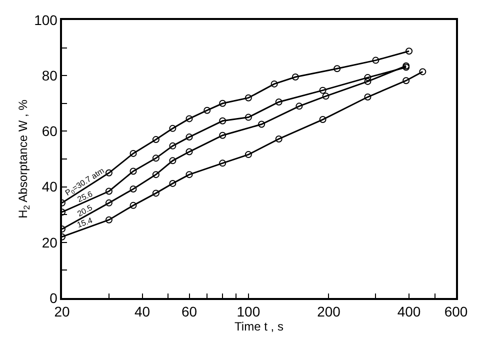 The height and width of the screenshot is (342, 480). What do you see at coordinates (142, 312) in the screenshot?
I see `x-tick-label: 40` at bounding box center [142, 312].